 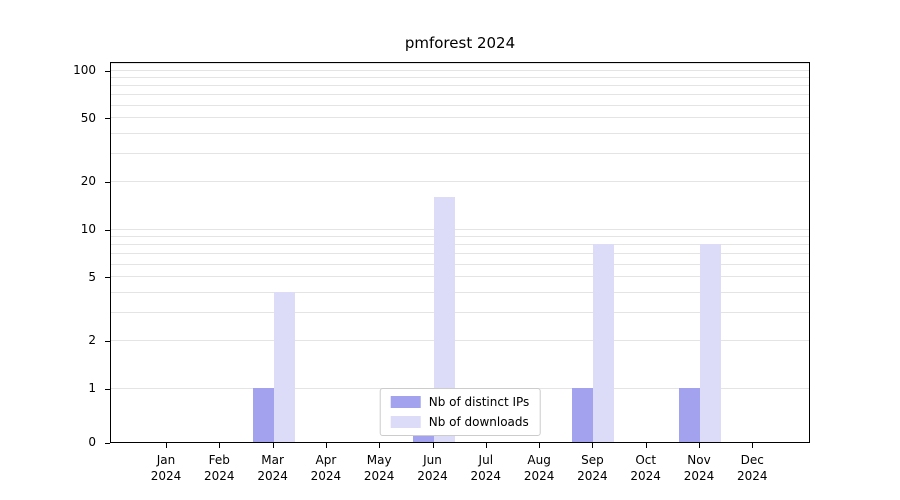 I want to click on legend-label-distinct-ips: Nb of distinct IPs, so click(x=479, y=402).